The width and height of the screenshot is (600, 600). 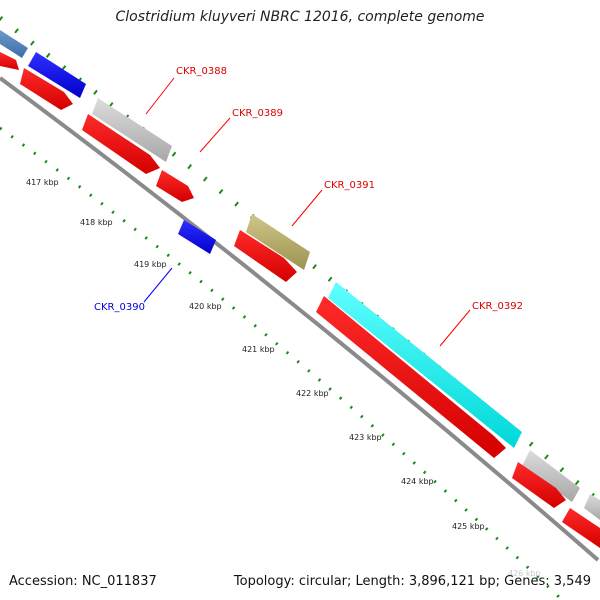 I want to click on leader-ckr0391, so click(x=307, y=208).